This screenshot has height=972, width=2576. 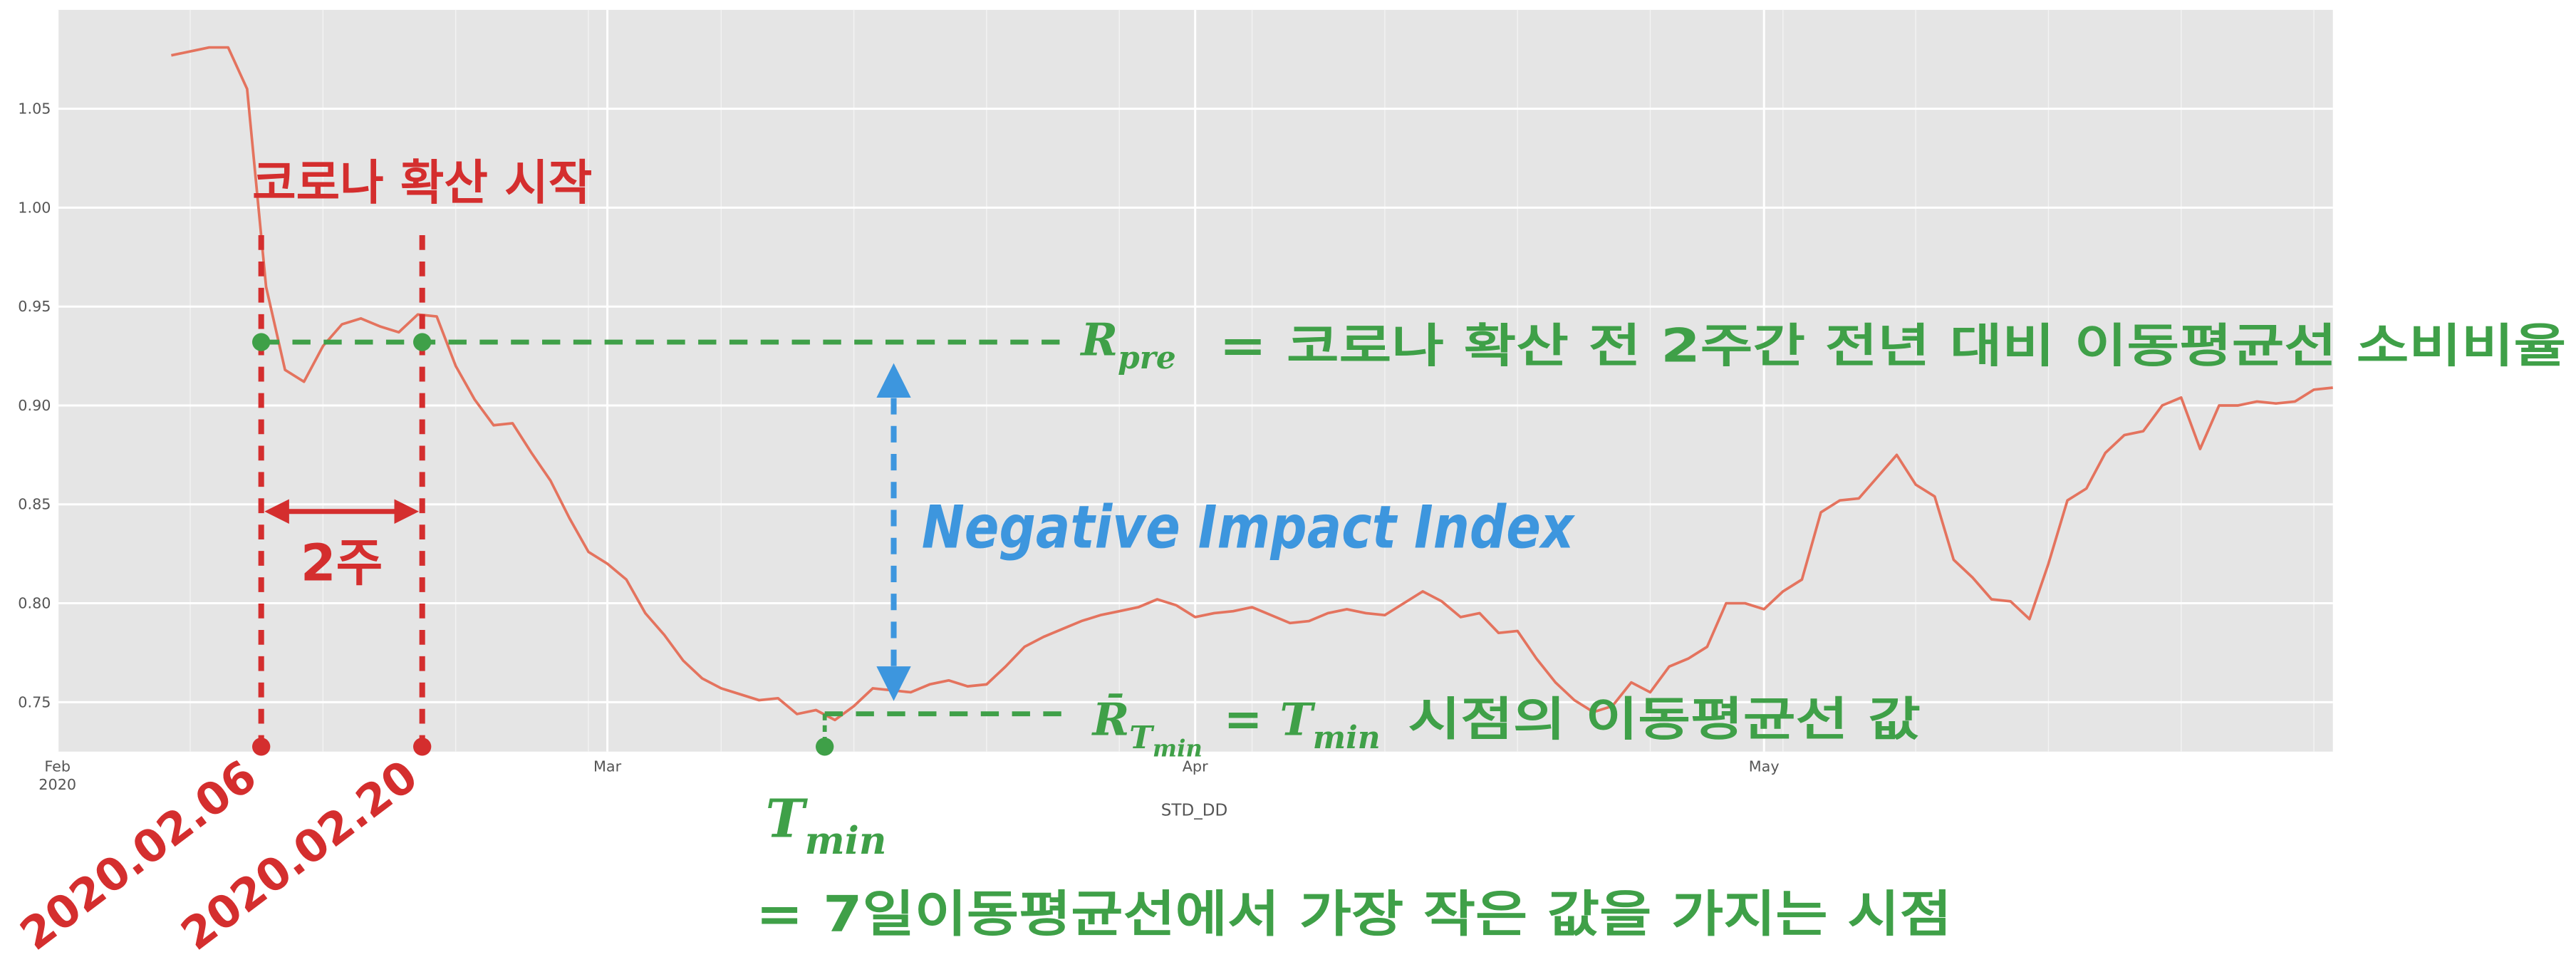 What do you see at coordinates (57, 766) in the screenshot?
I see `x-tick-label: Feb` at bounding box center [57, 766].